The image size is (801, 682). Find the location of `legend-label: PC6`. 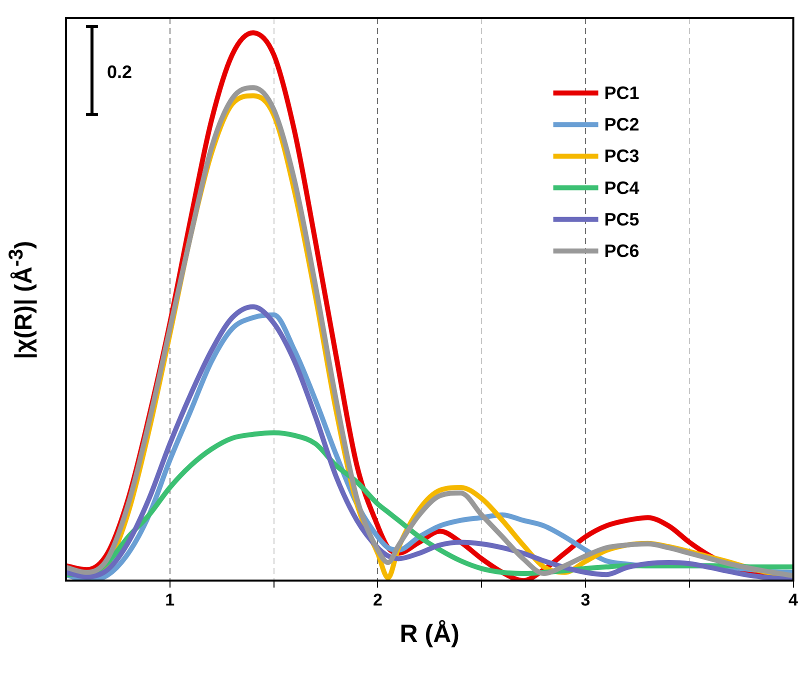

legend-label: PC6 is located at coordinates (622, 250).